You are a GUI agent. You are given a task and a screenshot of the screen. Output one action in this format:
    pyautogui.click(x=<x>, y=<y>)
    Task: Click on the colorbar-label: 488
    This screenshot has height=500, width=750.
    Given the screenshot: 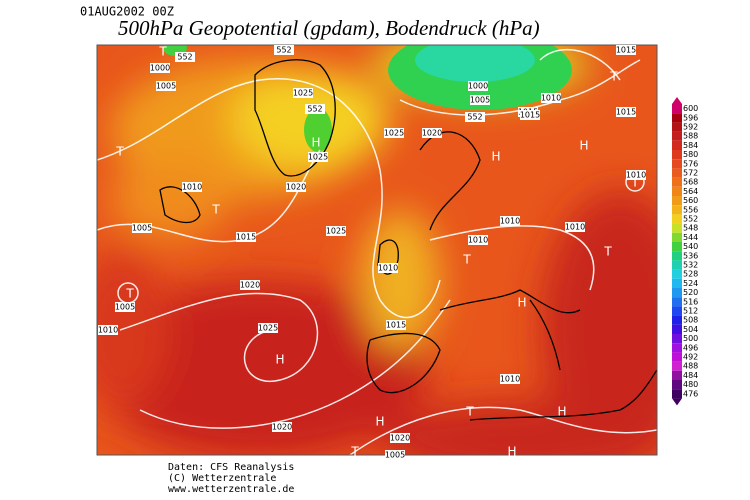 What is the action you would take?
    pyautogui.click(x=690, y=366)
    